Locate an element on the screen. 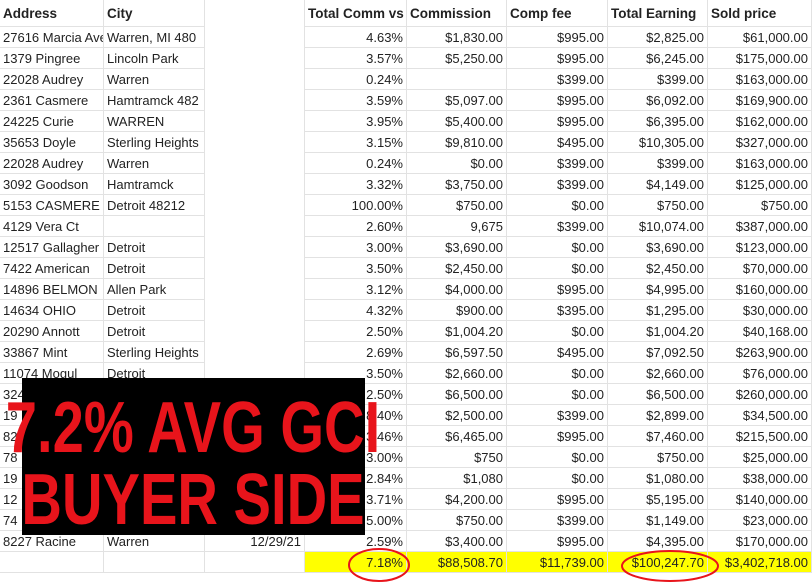 The height and width of the screenshot is (586, 812). table-cell: $7,460.00 is located at coordinates (658, 436).